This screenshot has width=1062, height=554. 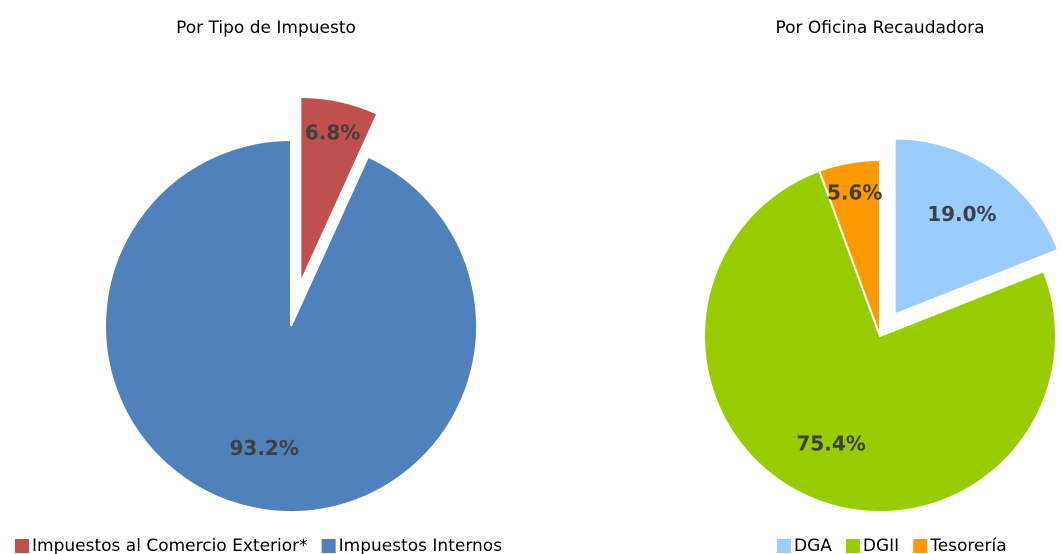 I want to click on legend-label: Impuestos Internos, so click(x=421, y=545).